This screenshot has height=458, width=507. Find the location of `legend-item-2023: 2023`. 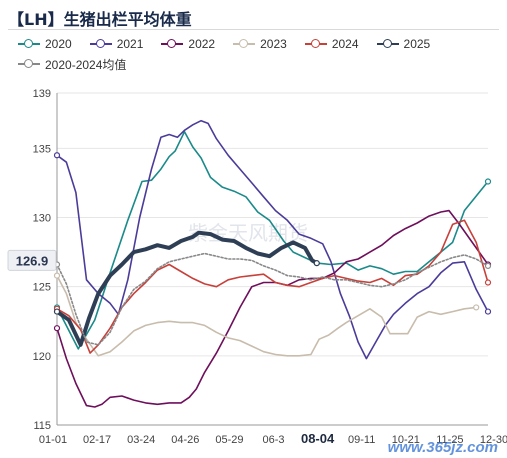

legend-item-2023: 2023 is located at coordinates (260, 44).